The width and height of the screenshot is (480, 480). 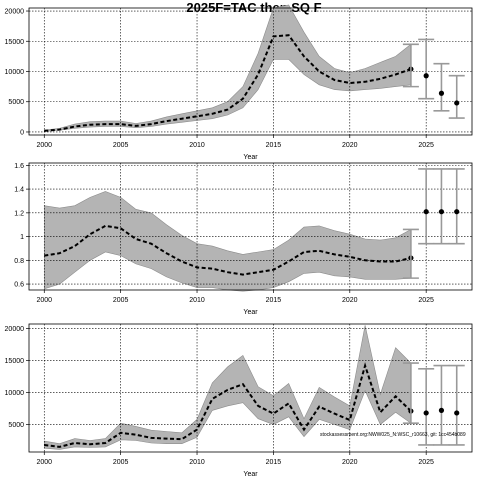 What do you see at coordinates (44, 300) in the screenshot?
I see `middle-x-tick-label: 2000` at bounding box center [44, 300].